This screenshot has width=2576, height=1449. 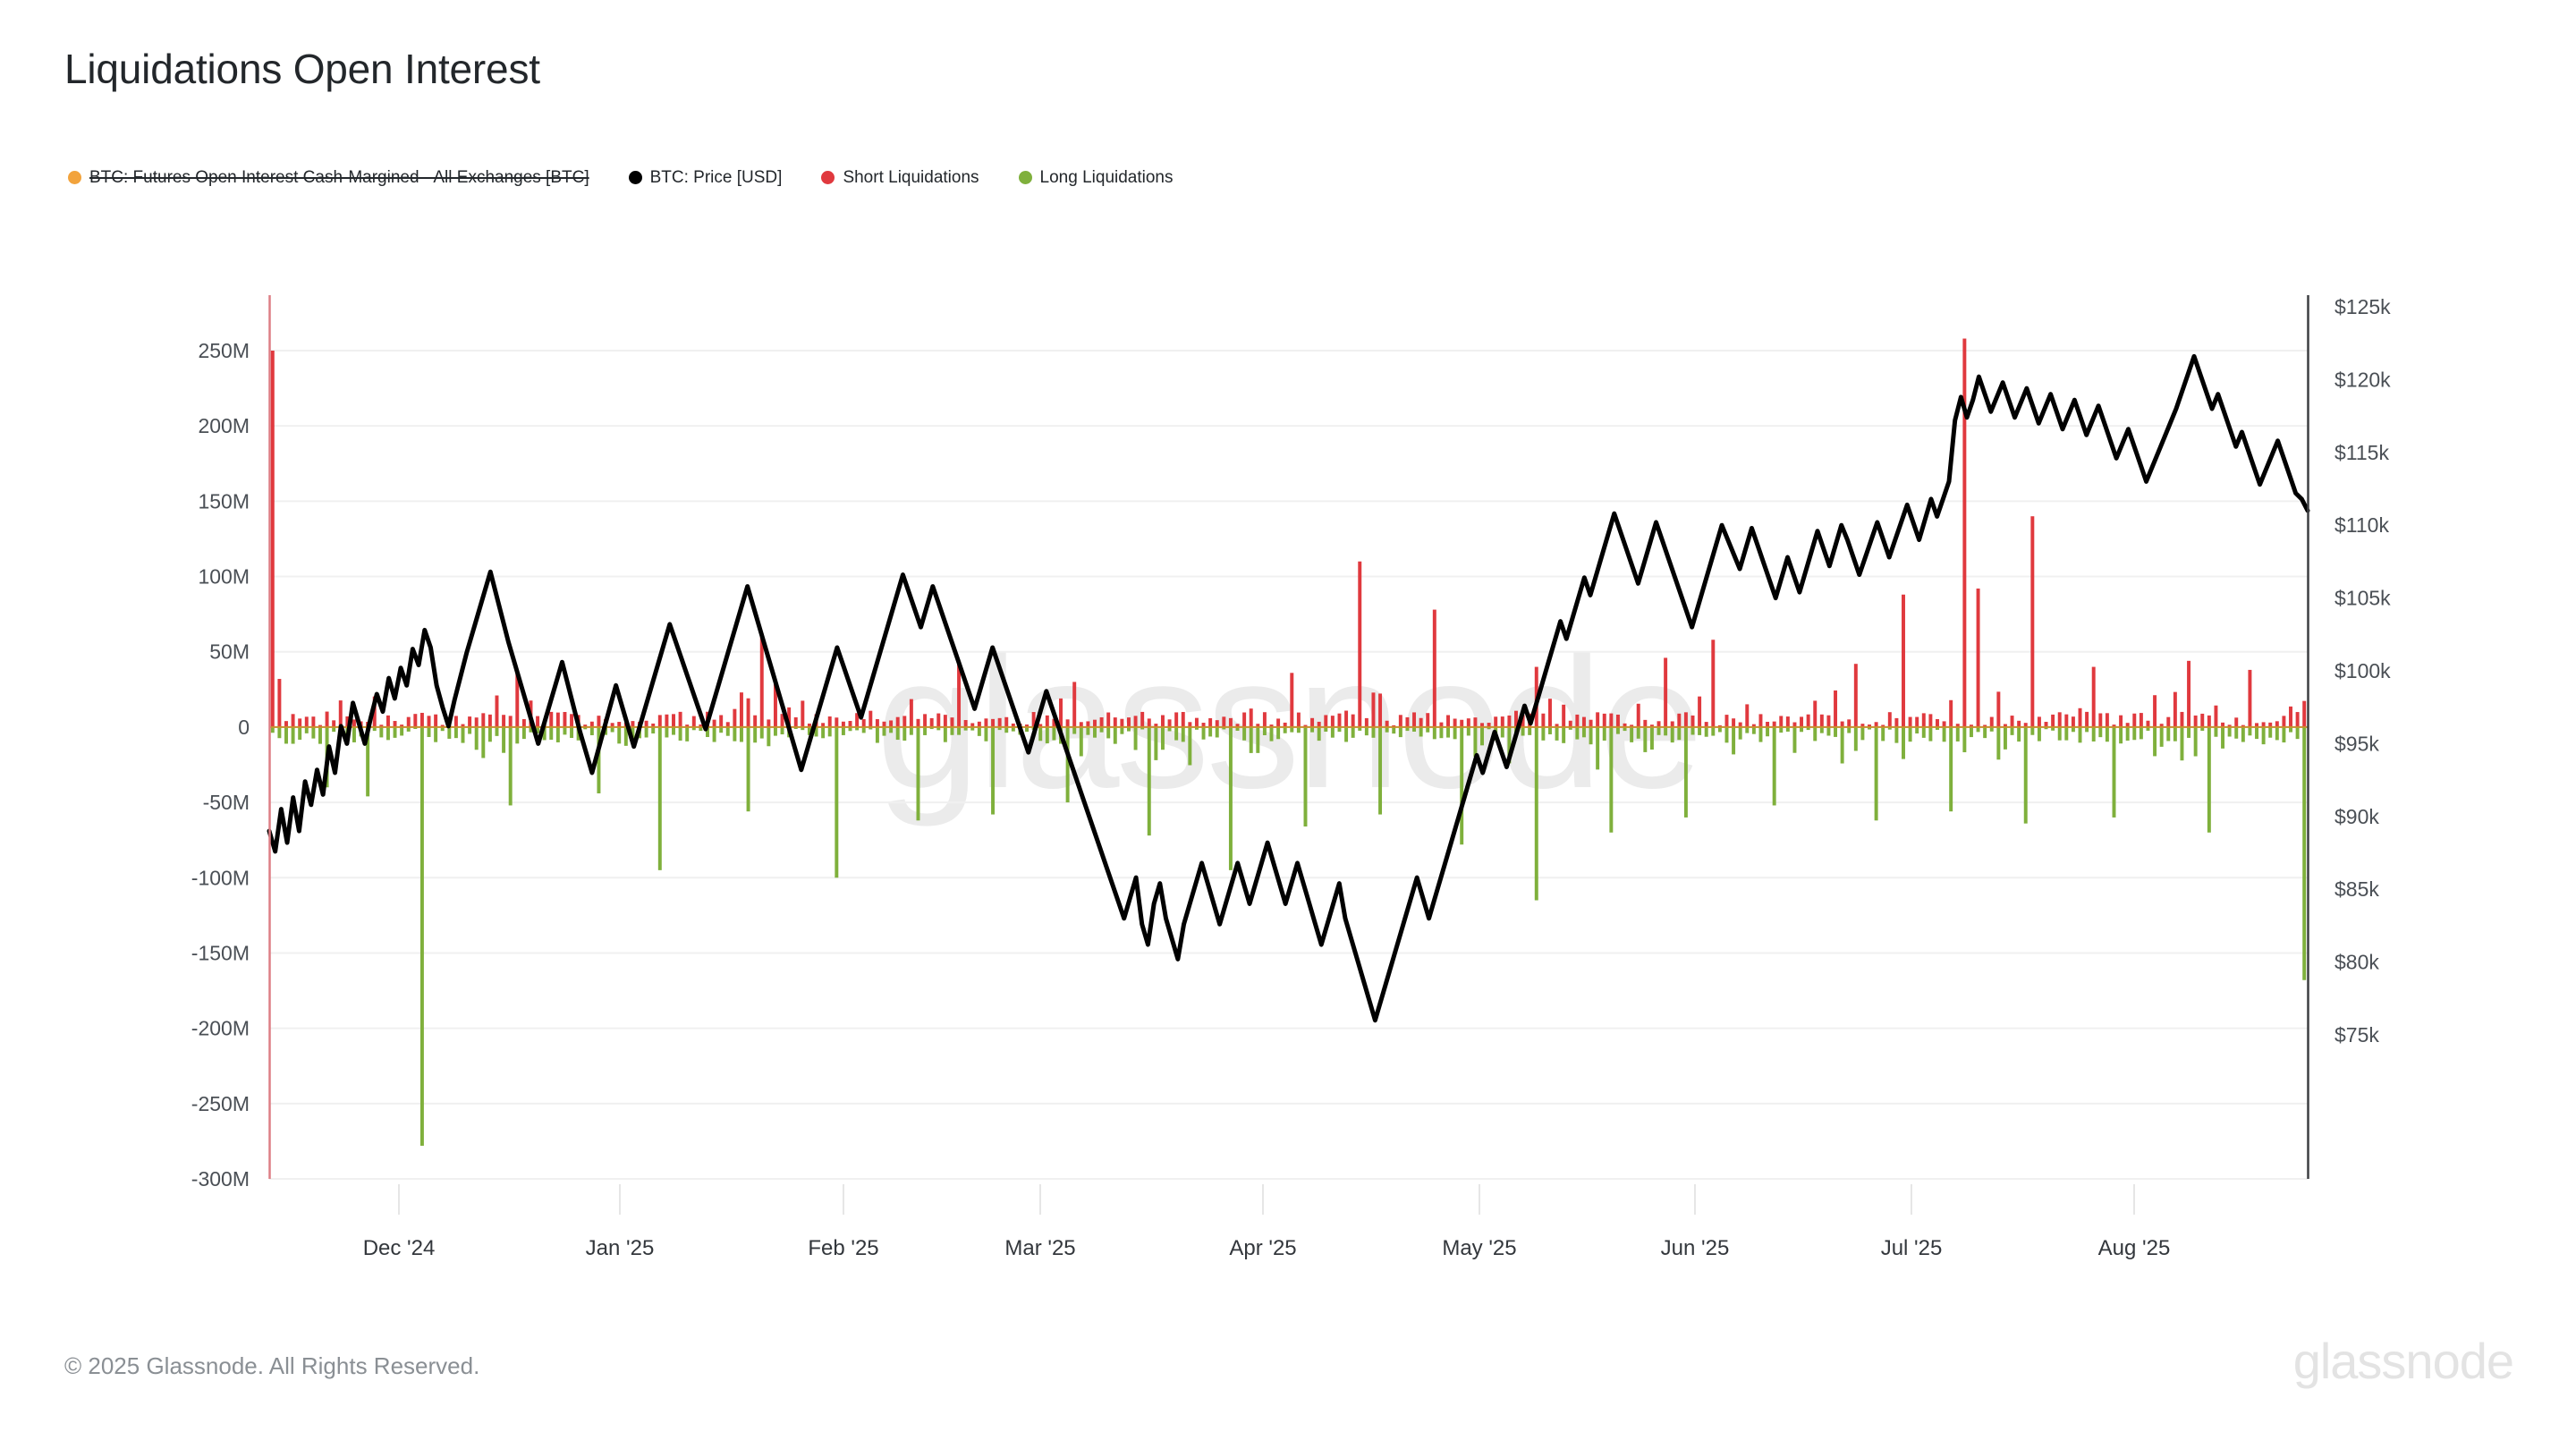 I want to click on y-left-tick-label: -300M, so click(x=220, y=1179).